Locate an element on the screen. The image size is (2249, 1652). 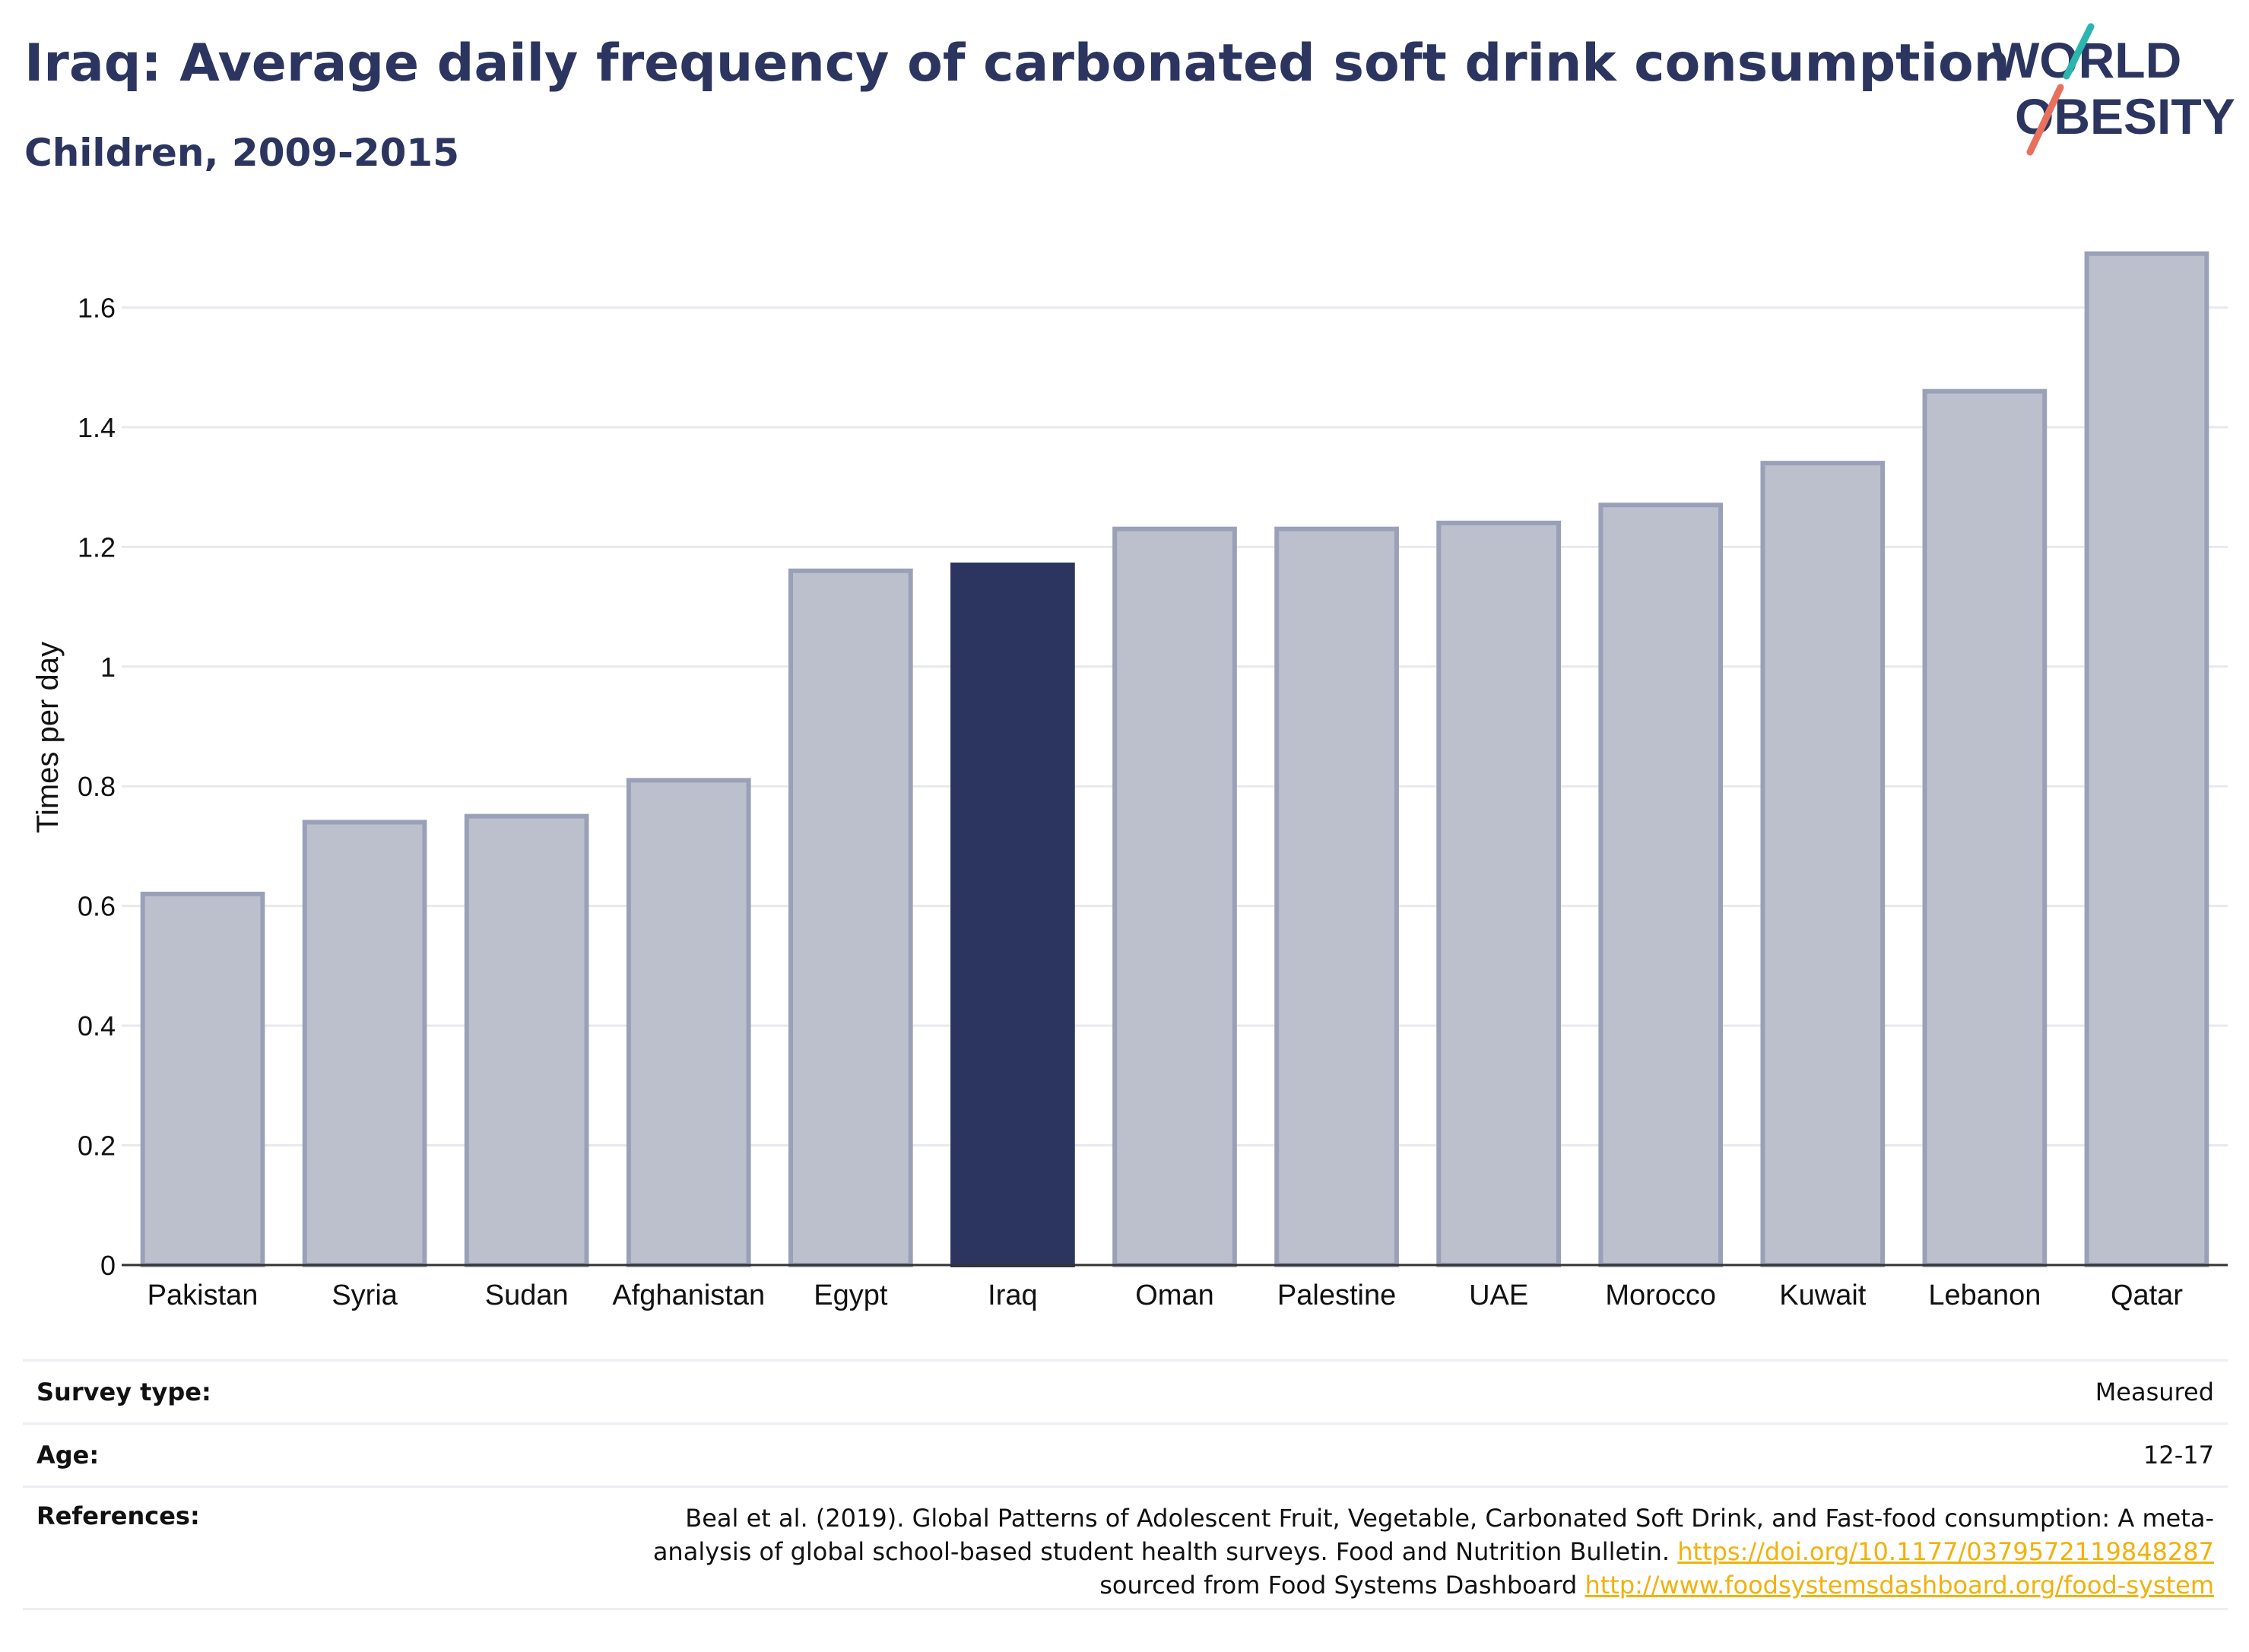
logo-word-obesity: OBESITY is located at coordinates (2125, 116).